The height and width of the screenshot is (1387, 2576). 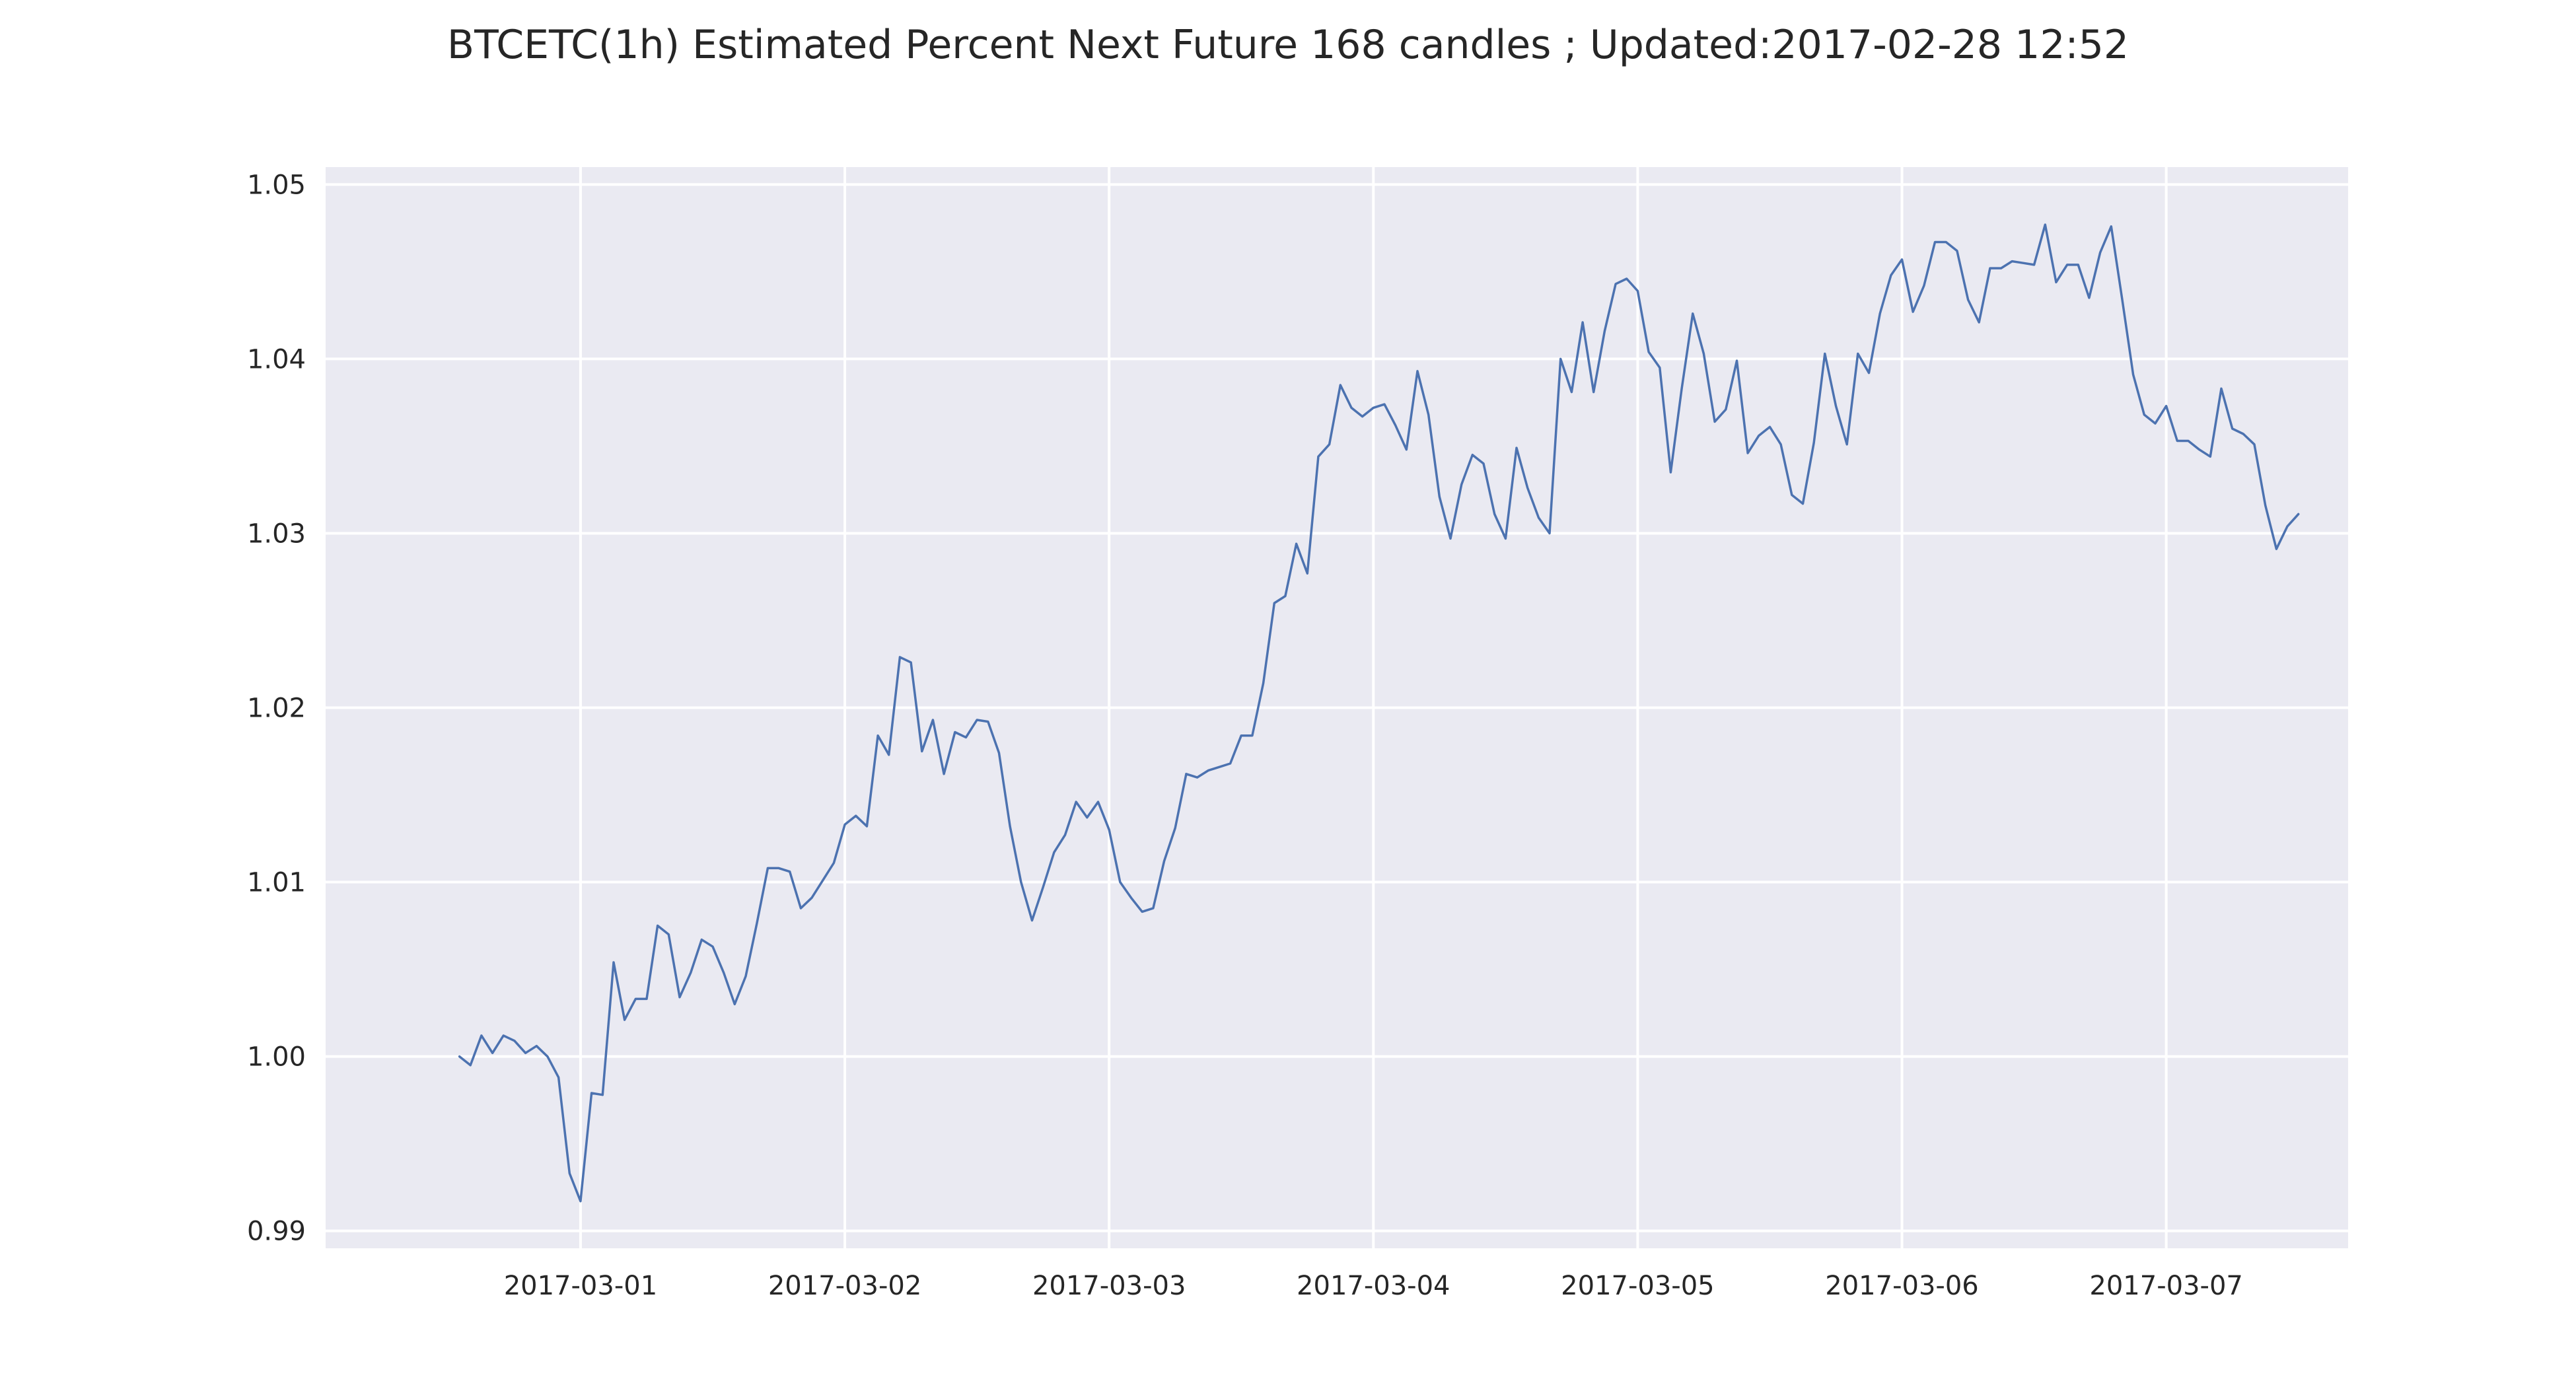 I want to click on y-tick-label: 1.01, so click(x=277, y=883).